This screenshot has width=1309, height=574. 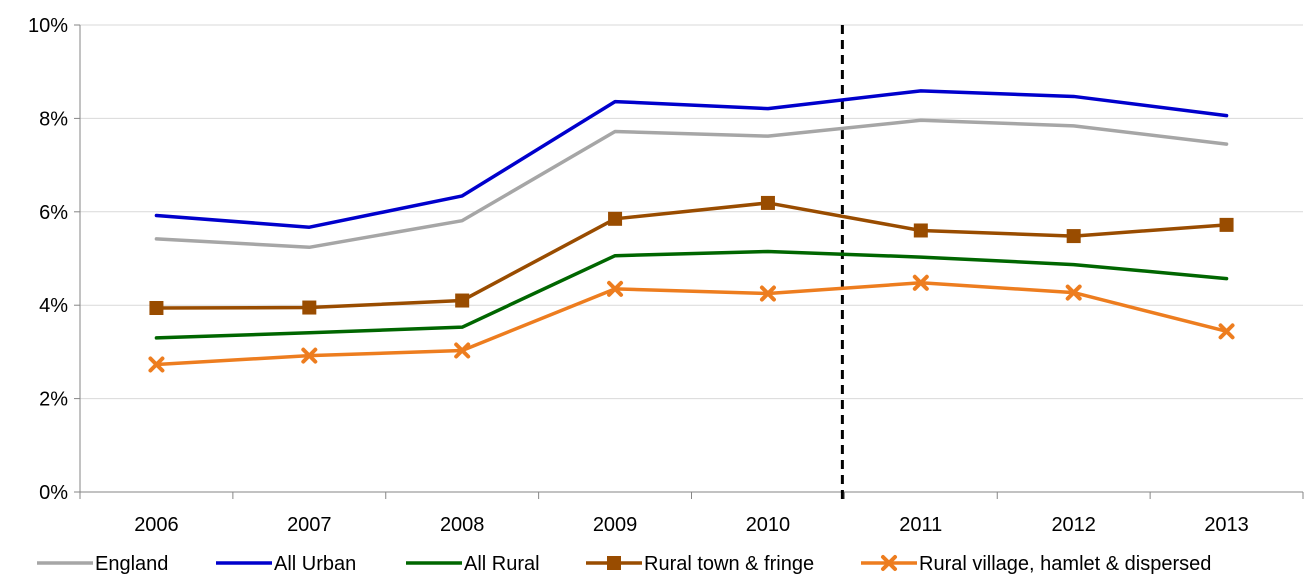 I want to click on x-tick-label: 2008, so click(x=462, y=525).